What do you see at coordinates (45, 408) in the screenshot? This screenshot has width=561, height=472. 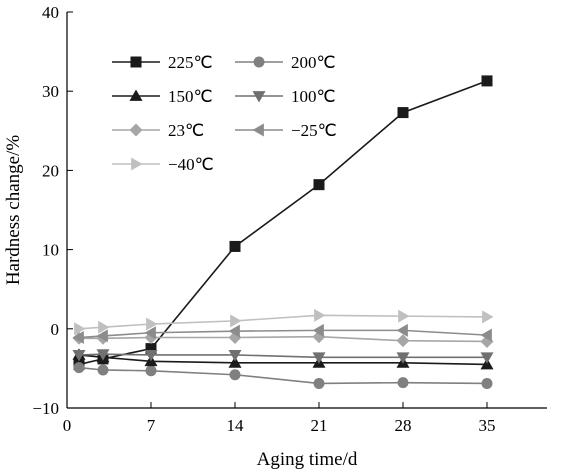 I see `y-tick-label: −10` at bounding box center [45, 408].